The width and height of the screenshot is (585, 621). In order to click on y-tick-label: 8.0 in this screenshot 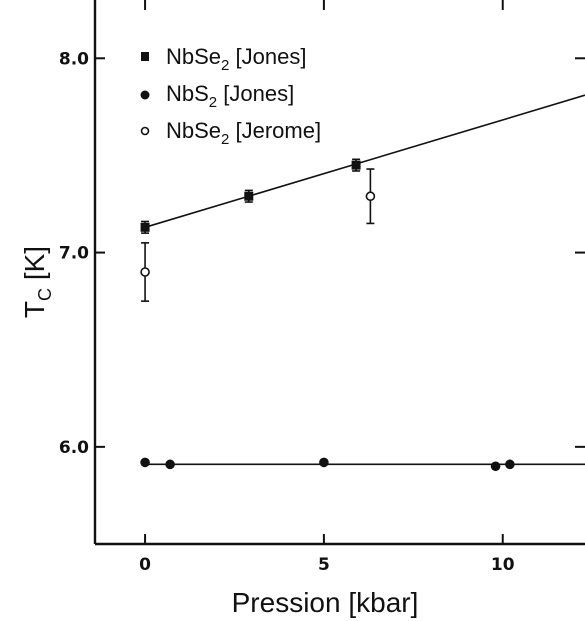, I will do `click(74, 59)`.